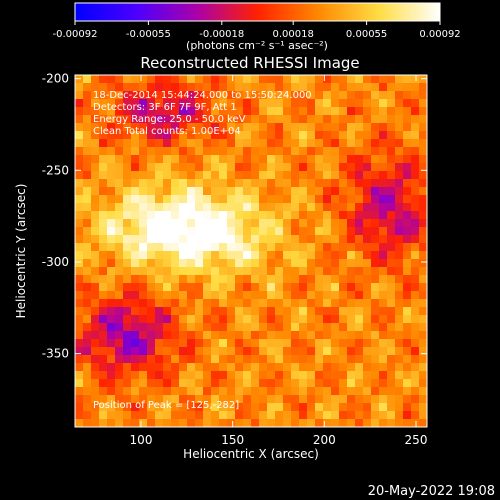 Image resolution: width=500 pixels, height=500 pixels. Describe the element at coordinates (21, 251) in the screenshot. I see `y-axis-label: Heliocentric Y (arcsec)` at that location.